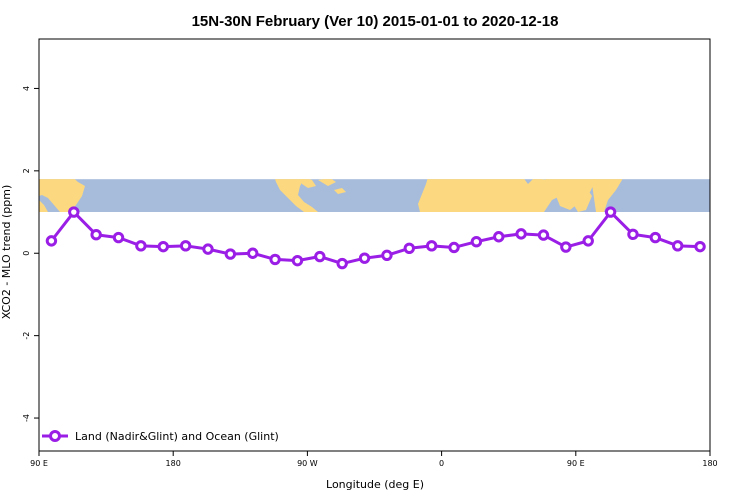 The width and height of the screenshot is (750, 500). Describe the element at coordinates (709, 463) in the screenshot. I see `x-tick-label-5: 180` at that location.